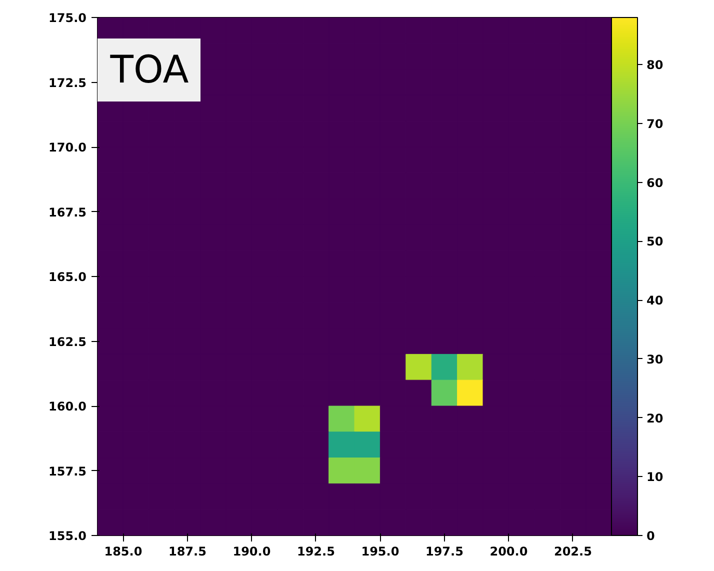 The width and height of the screenshot is (714, 571). What do you see at coordinates (655, 477) in the screenshot?
I see `color-bar-label: 10` at bounding box center [655, 477].